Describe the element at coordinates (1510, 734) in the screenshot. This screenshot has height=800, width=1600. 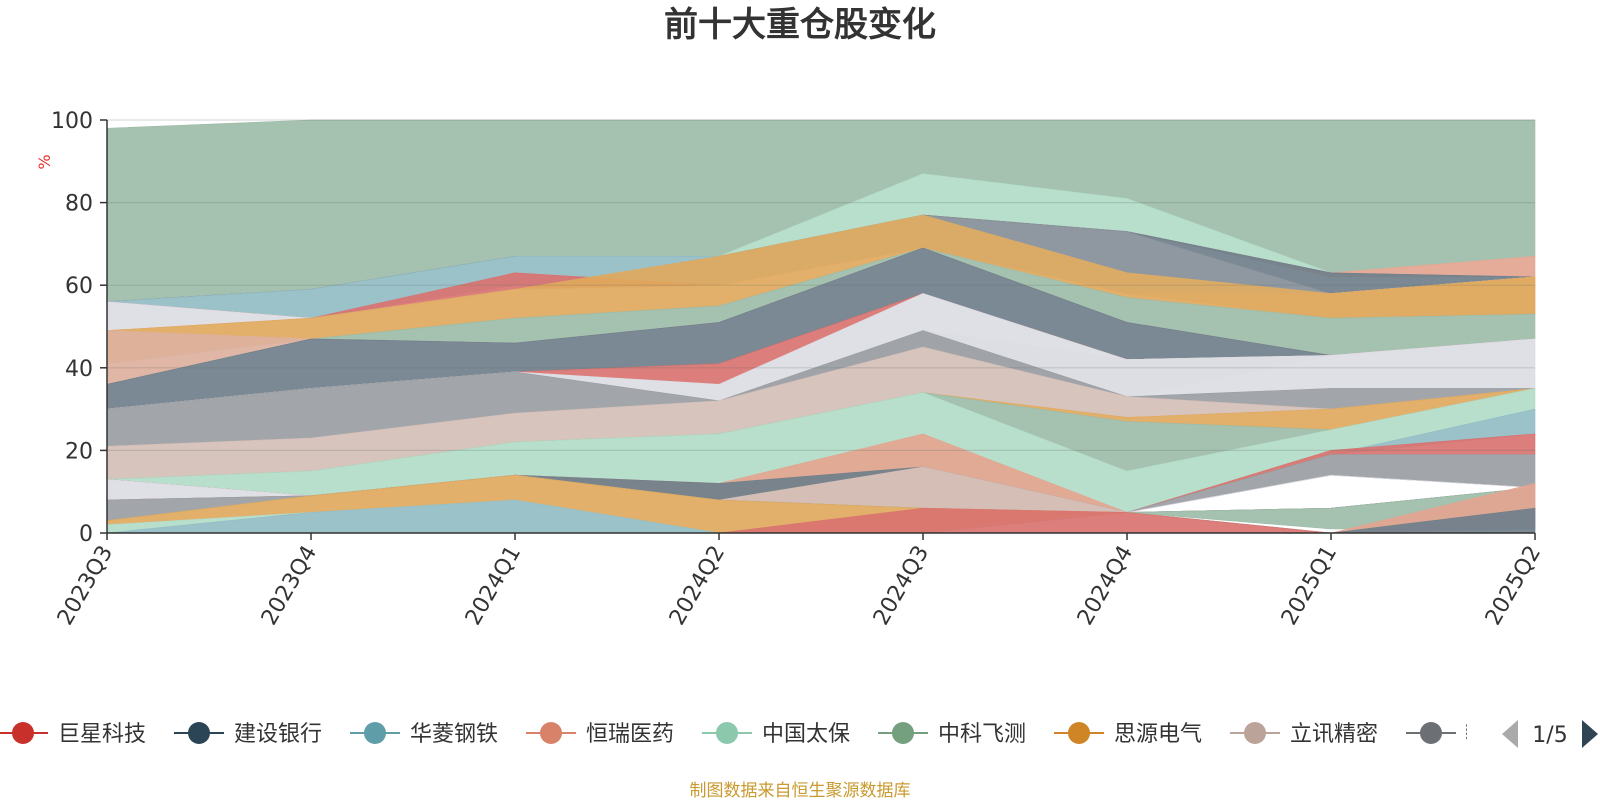
I see `pager-prev-icon` at that location.